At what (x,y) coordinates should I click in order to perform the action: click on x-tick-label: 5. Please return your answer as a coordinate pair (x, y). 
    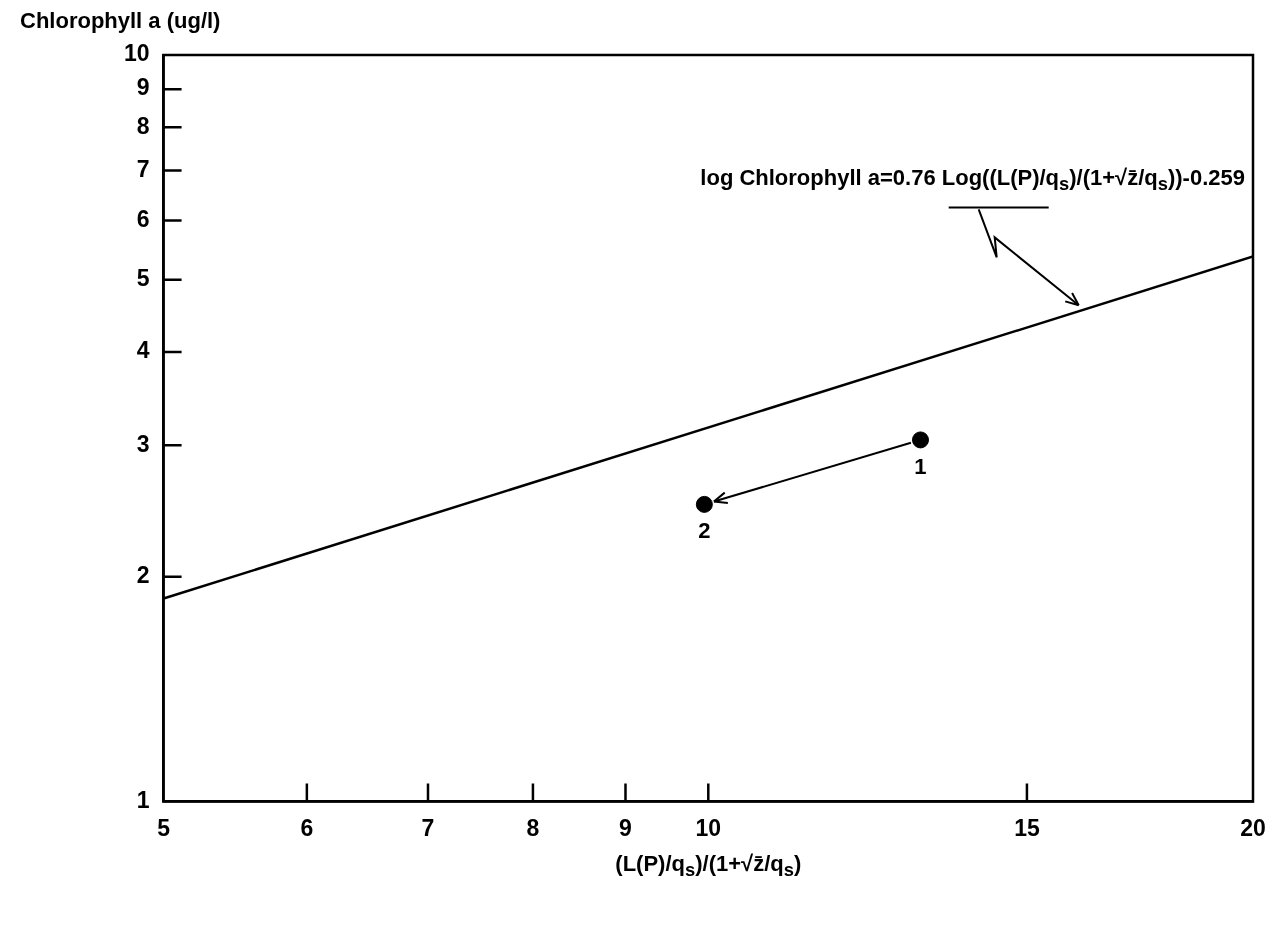
    Looking at the image, I should click on (164, 827).